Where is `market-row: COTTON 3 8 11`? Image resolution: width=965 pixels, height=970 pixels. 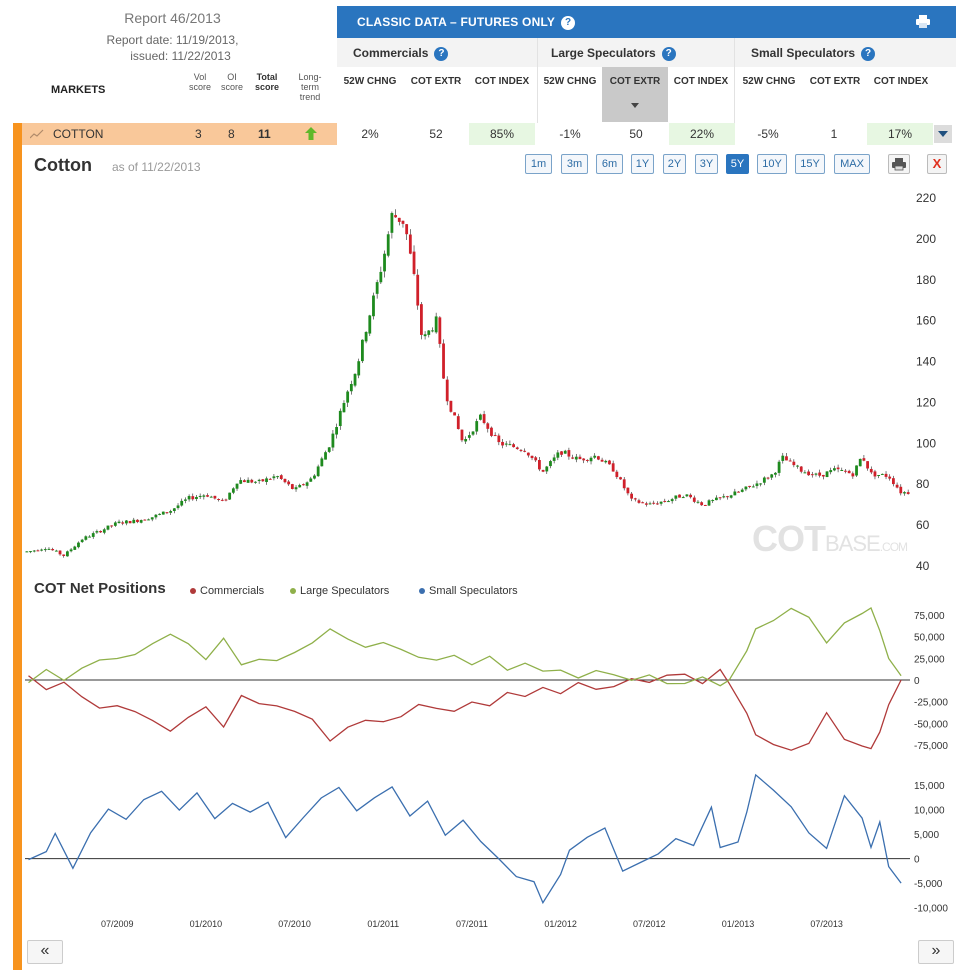 market-row: COTTON 3 8 11 is located at coordinates (179, 134).